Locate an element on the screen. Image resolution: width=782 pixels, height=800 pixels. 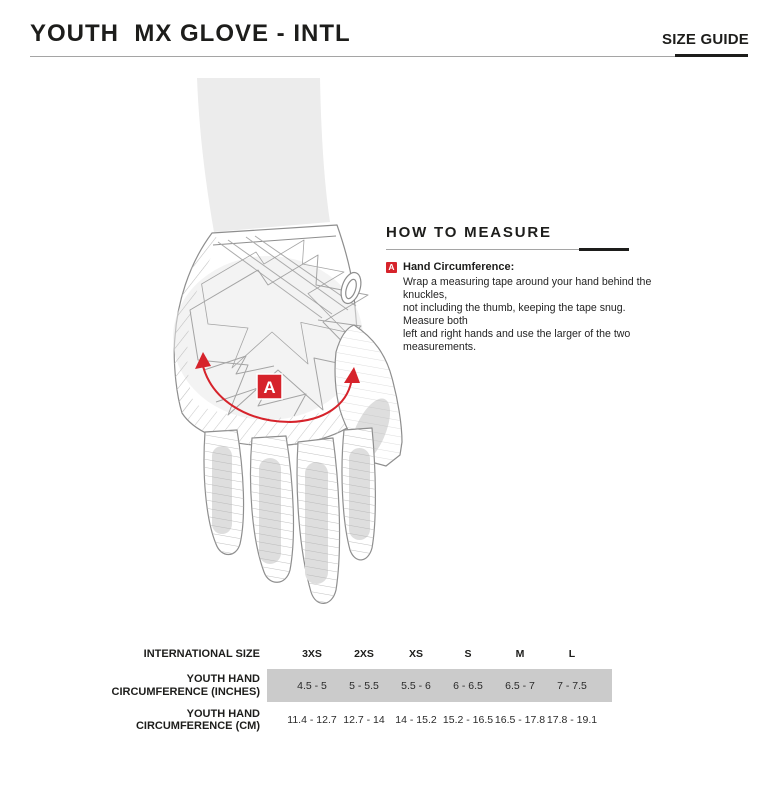
value-cell: 7 - 7.5 is located at coordinates (572, 685).